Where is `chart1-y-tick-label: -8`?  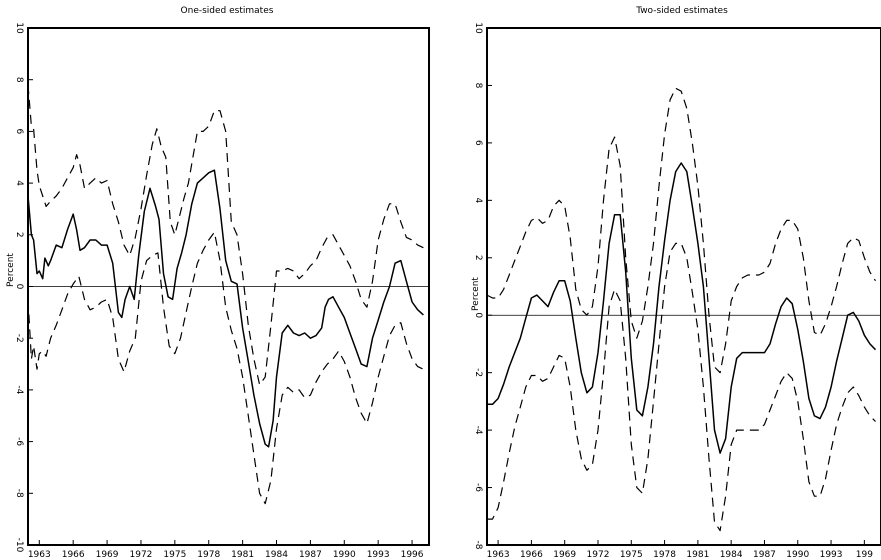
chart1-y-tick-label: -8 is located at coordinates (478, 545).